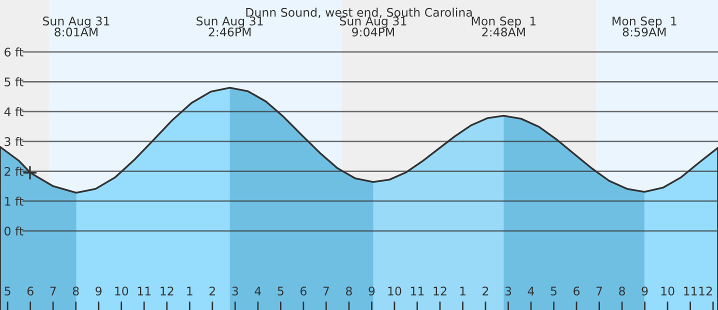  What do you see at coordinates (504, 26) in the screenshot?
I see `annotation: Mon Sep 1 2:48AM` at bounding box center [504, 26].